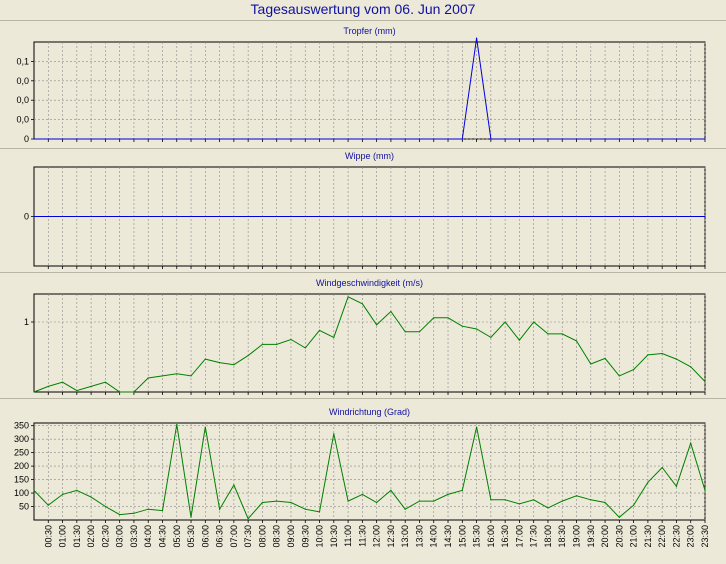 This screenshot has width=726, height=564. I want to click on x-tick-label: 20:30, so click(619, 536).